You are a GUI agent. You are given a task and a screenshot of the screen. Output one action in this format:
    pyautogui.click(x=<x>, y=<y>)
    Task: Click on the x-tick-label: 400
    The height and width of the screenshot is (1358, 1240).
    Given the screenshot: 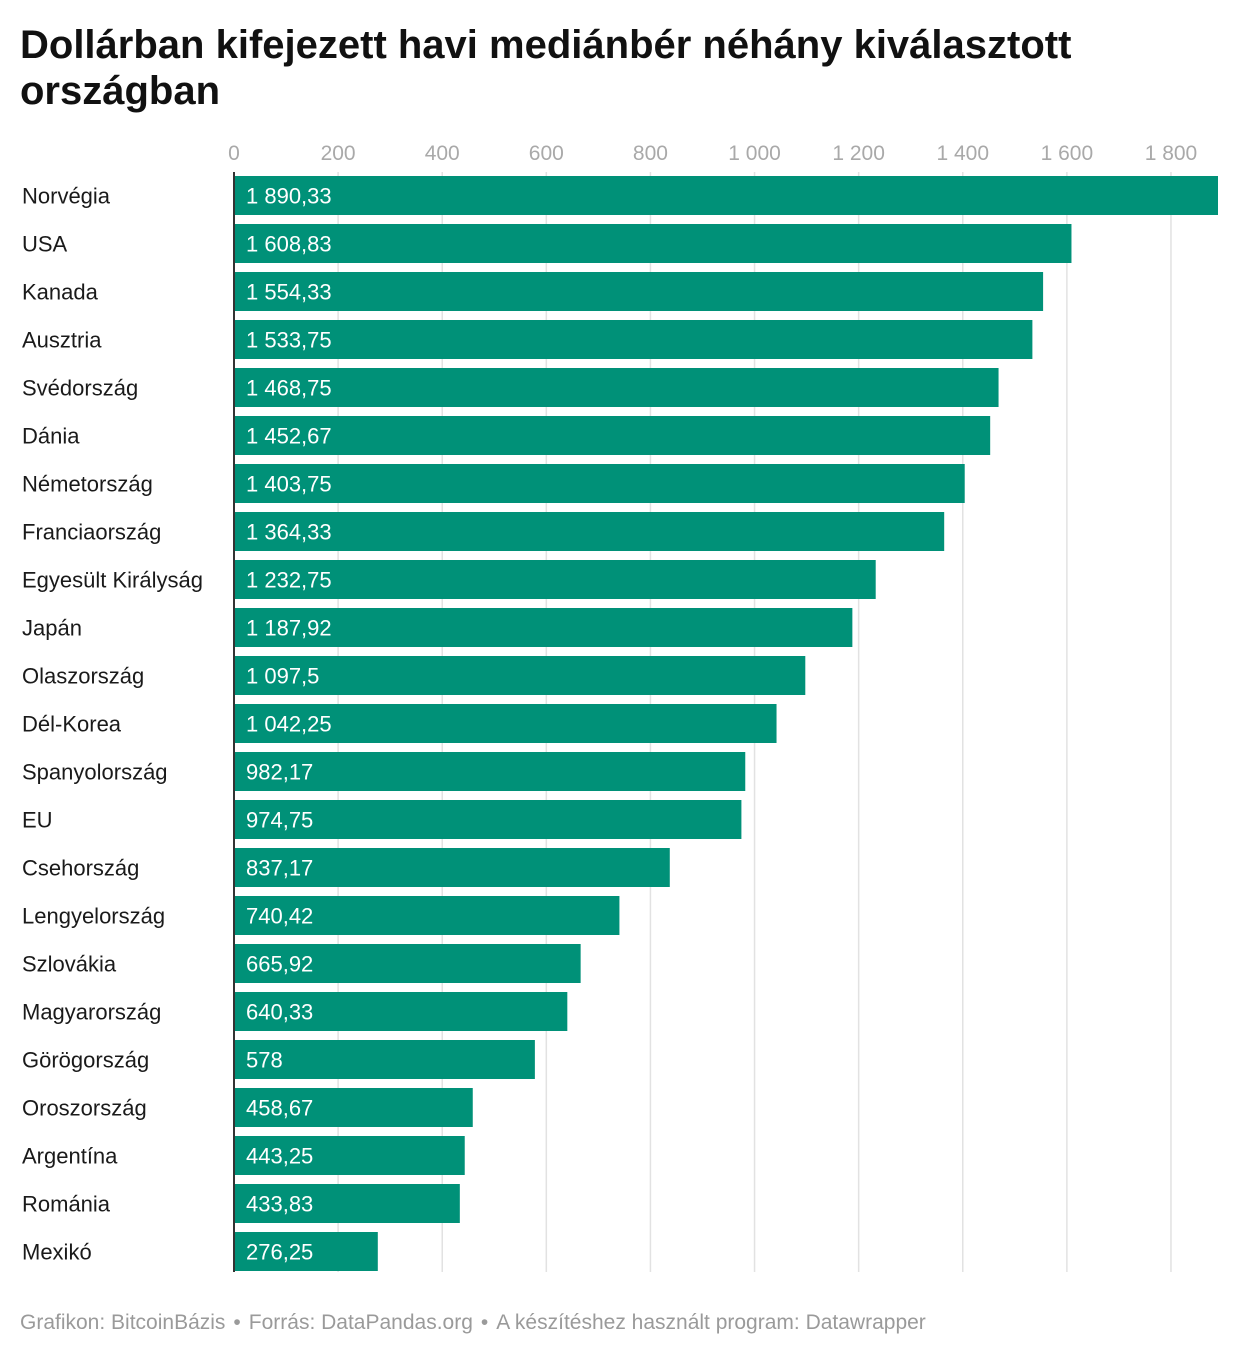 What is the action you would take?
    pyautogui.click(x=442, y=153)
    